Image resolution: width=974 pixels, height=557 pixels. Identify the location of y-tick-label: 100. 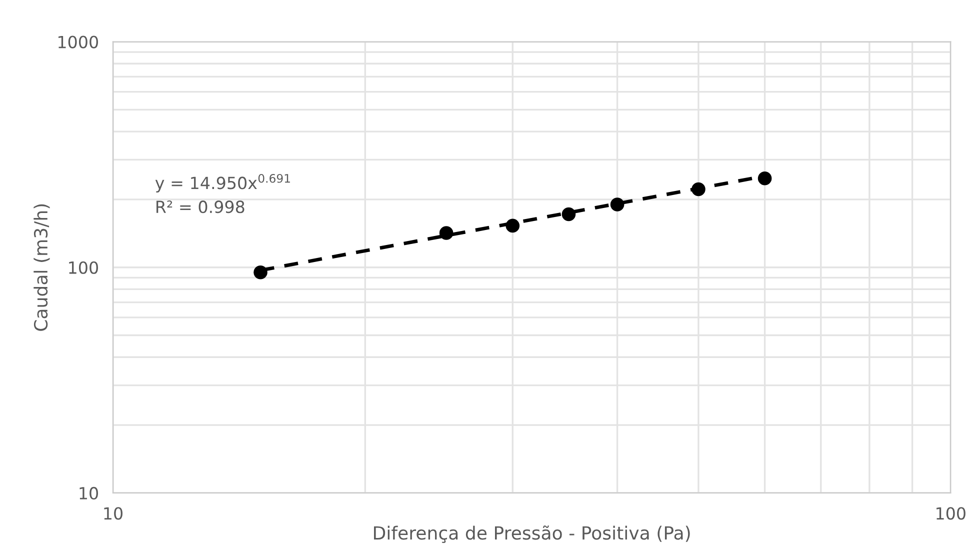
(83, 267).